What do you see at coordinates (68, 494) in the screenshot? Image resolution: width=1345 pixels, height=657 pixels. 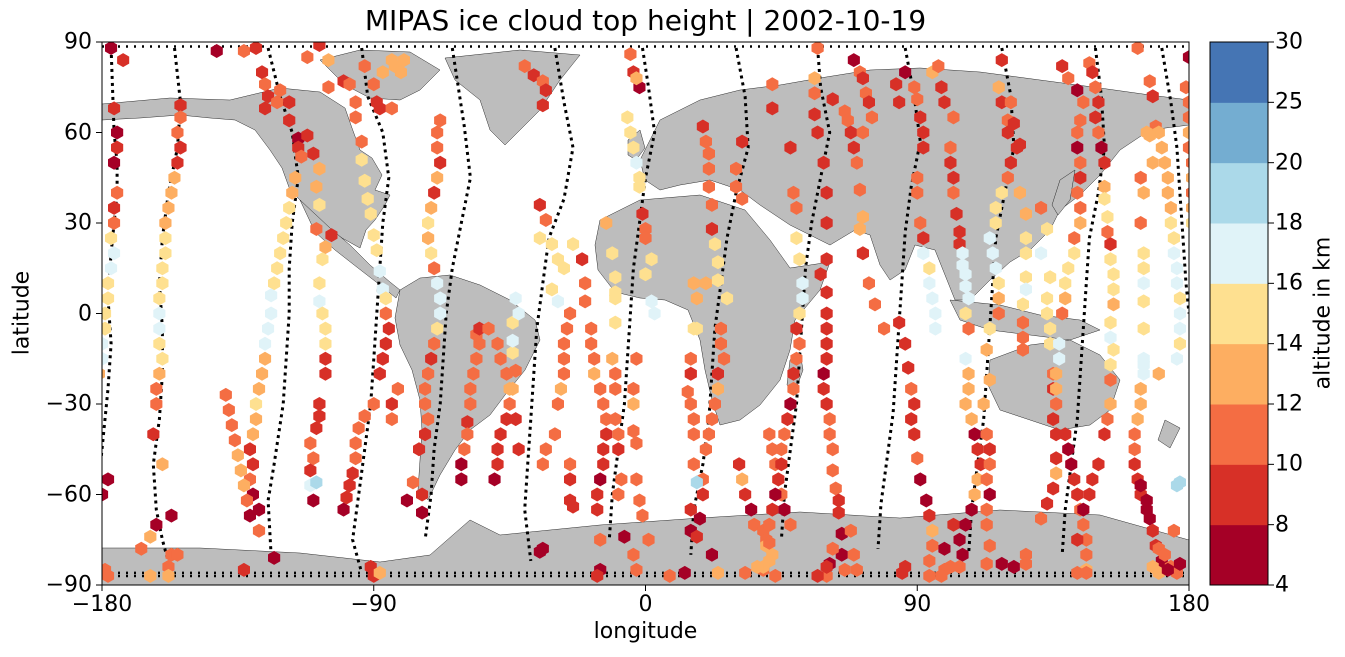 I see `y-tick-label: −60` at bounding box center [68, 494].